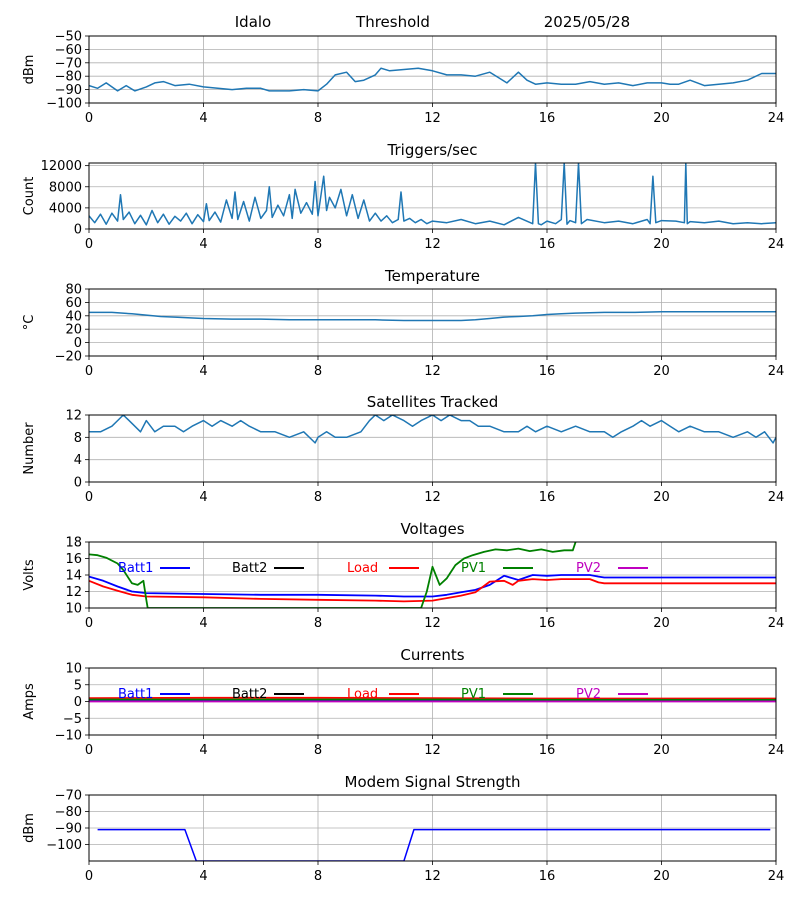 Image resolution: width=800 pixels, height=904 pixels. I want to click on y-axis-label: Amps, so click(29, 701).